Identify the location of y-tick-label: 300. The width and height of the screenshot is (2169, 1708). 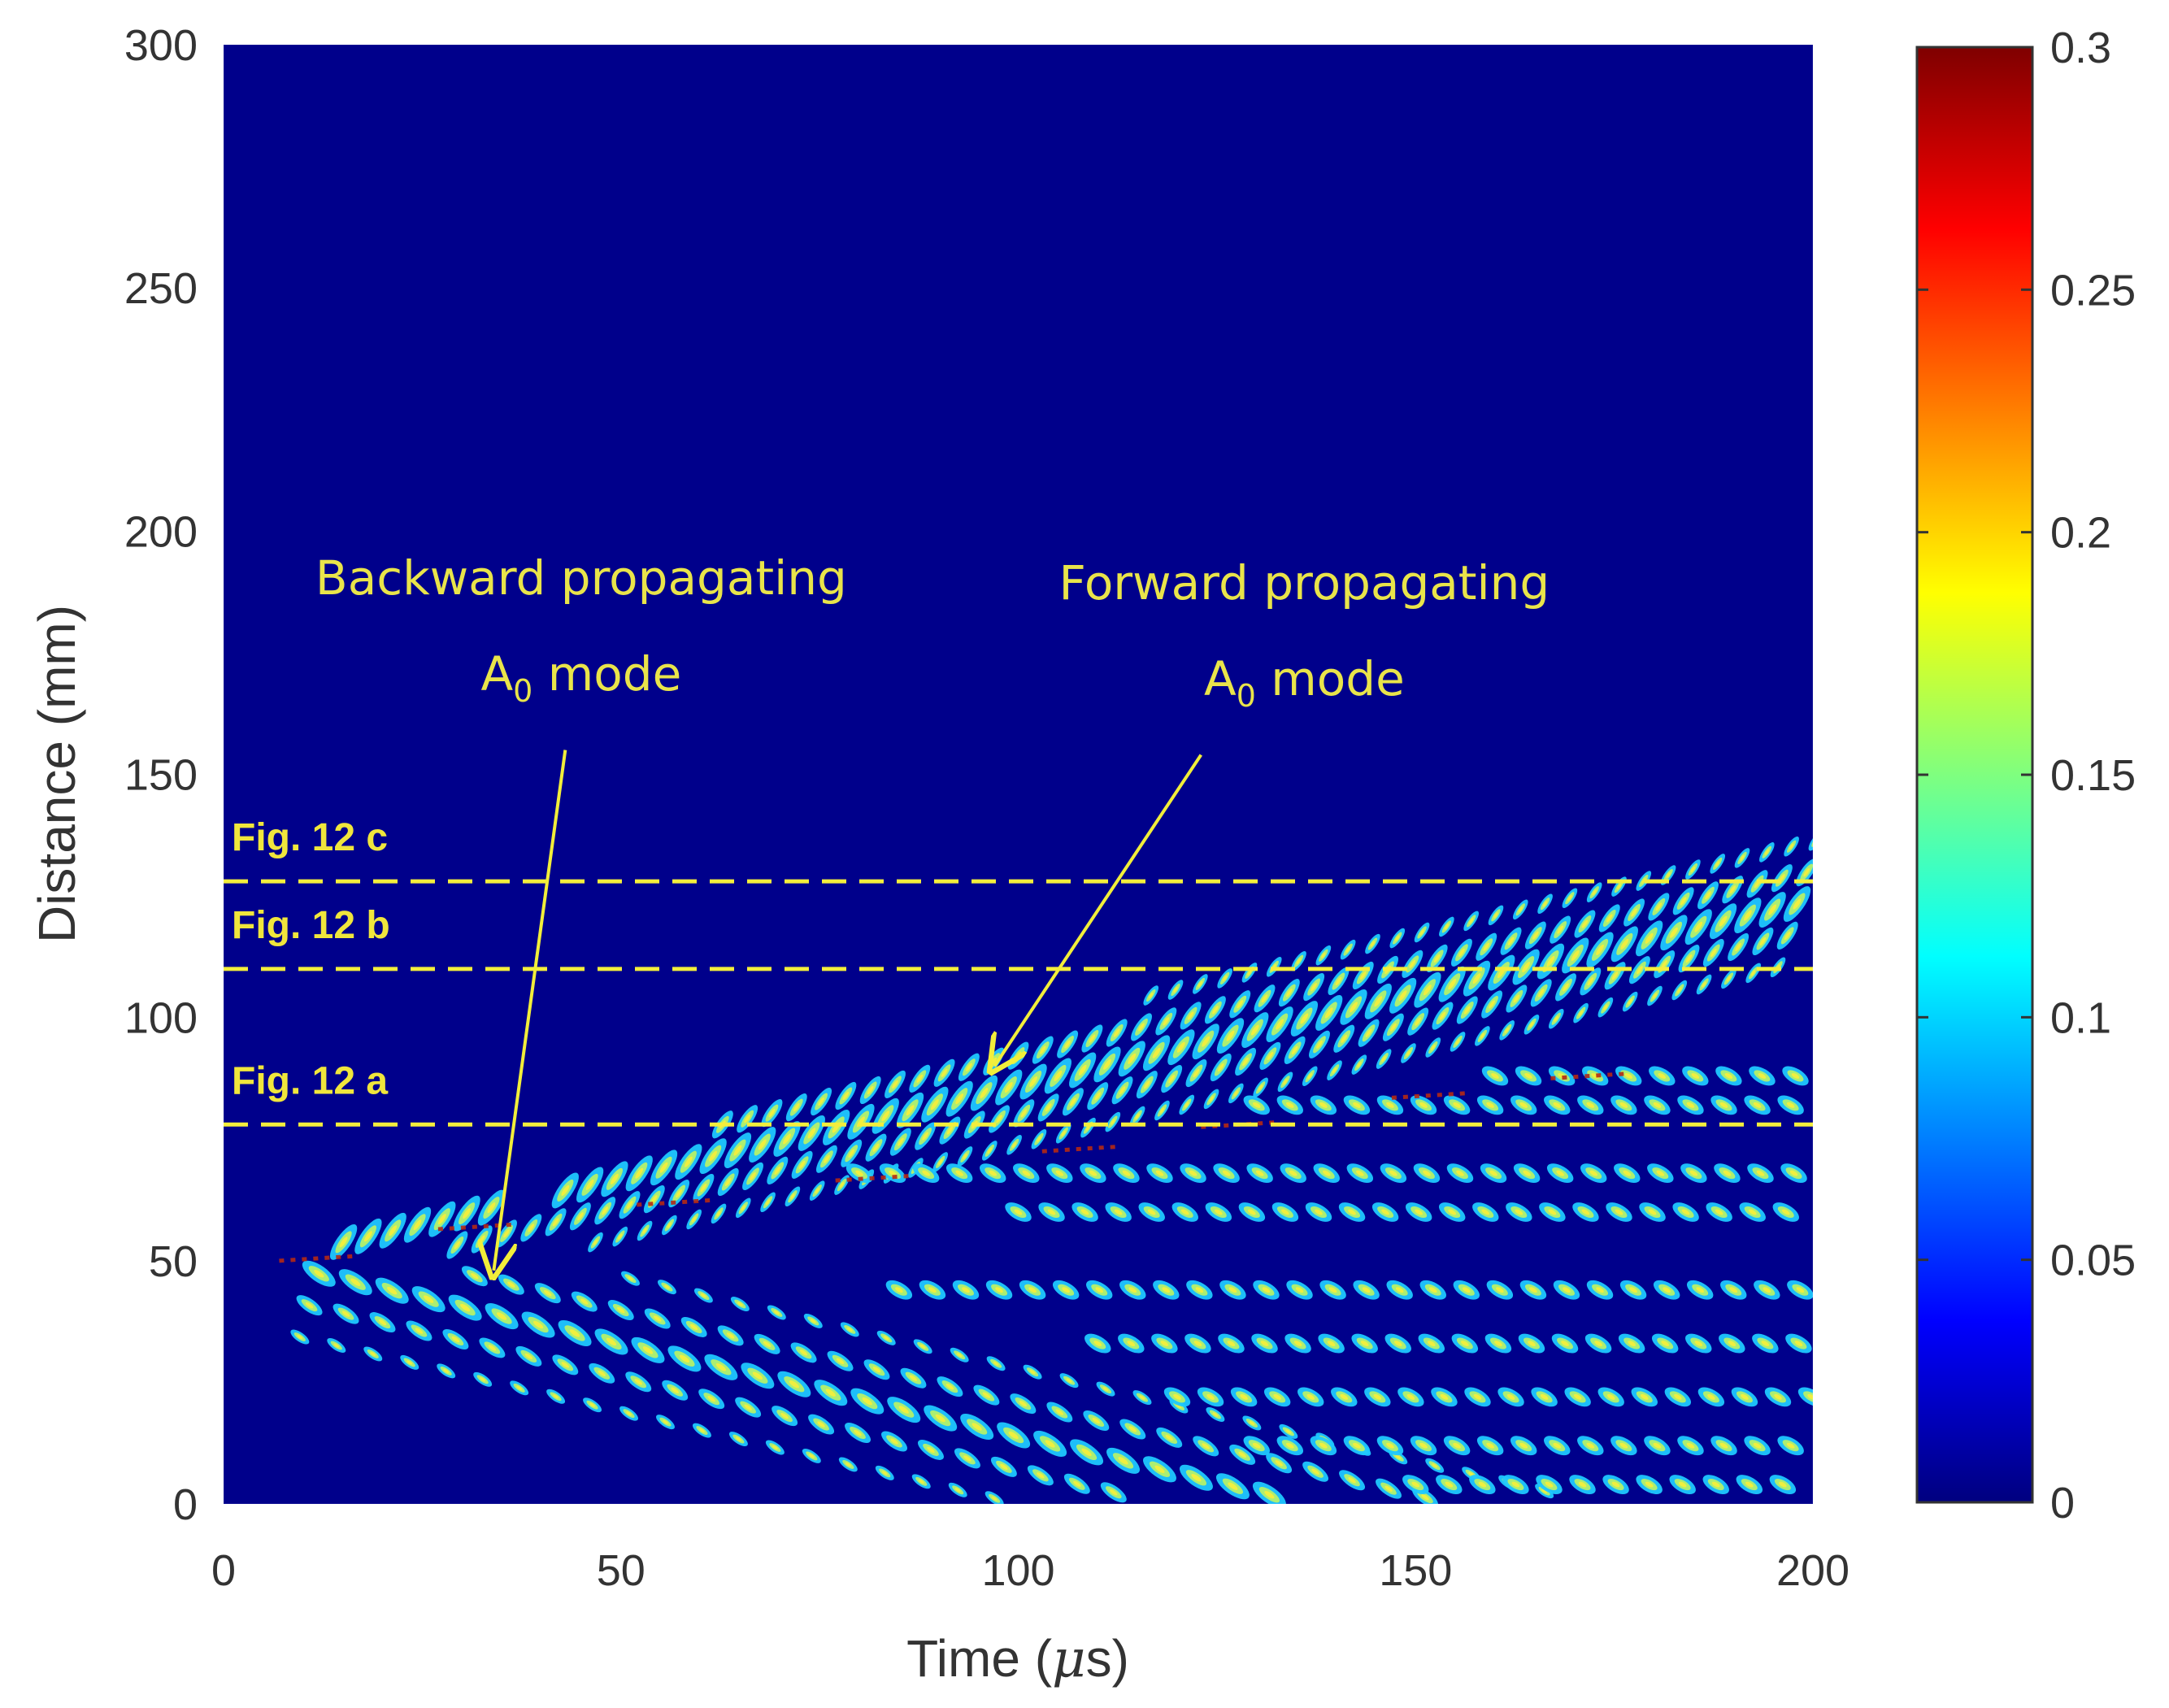
(161, 45).